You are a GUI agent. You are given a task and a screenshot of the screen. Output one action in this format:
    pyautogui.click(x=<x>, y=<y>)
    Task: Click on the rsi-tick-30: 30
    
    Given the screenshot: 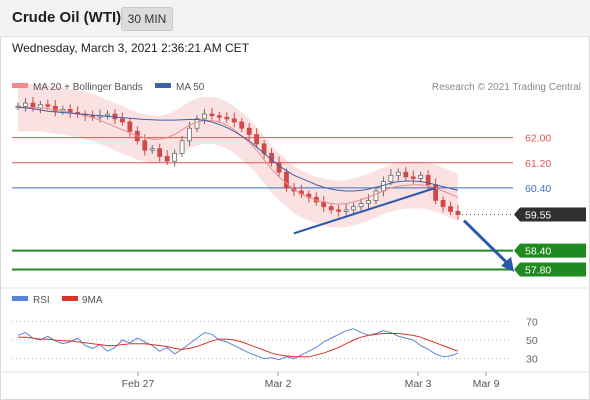 What is the action you would take?
    pyautogui.click(x=532, y=360)
    